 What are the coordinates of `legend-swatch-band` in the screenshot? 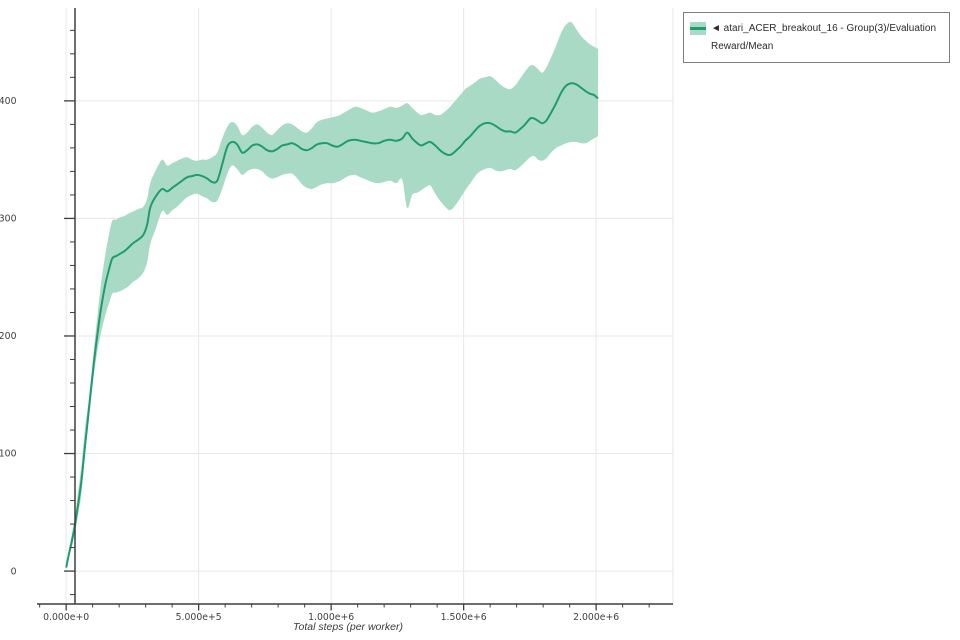 It's located at (698, 28).